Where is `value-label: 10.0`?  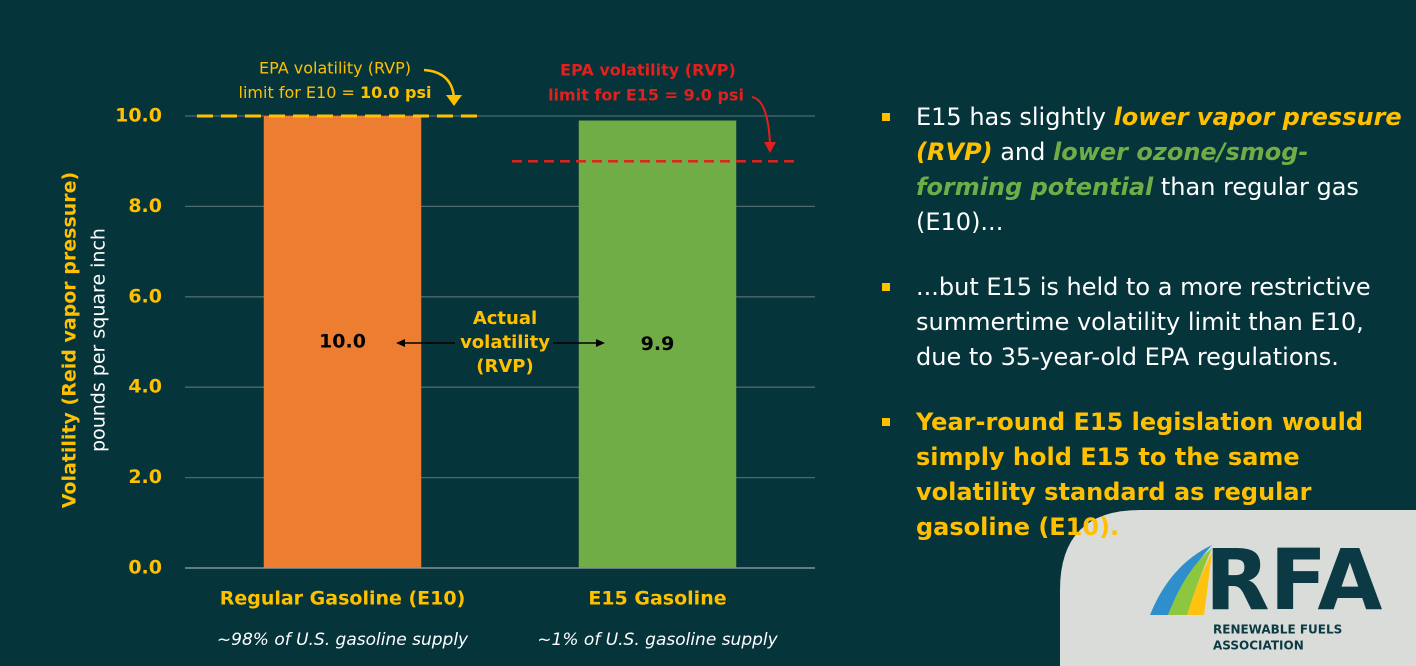 value-label: 10.0 is located at coordinates (342, 342).